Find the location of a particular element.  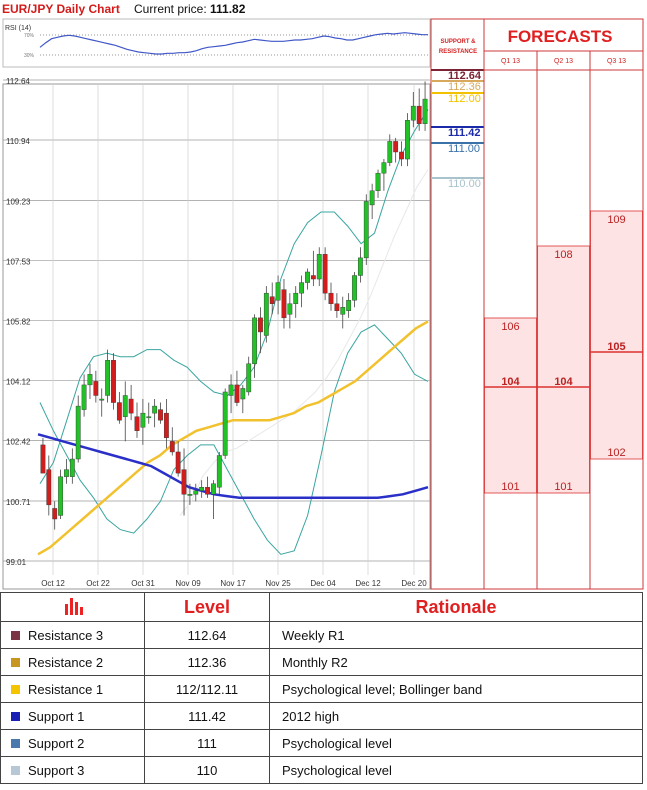

level-name: Support 2 is located at coordinates (56, 743).